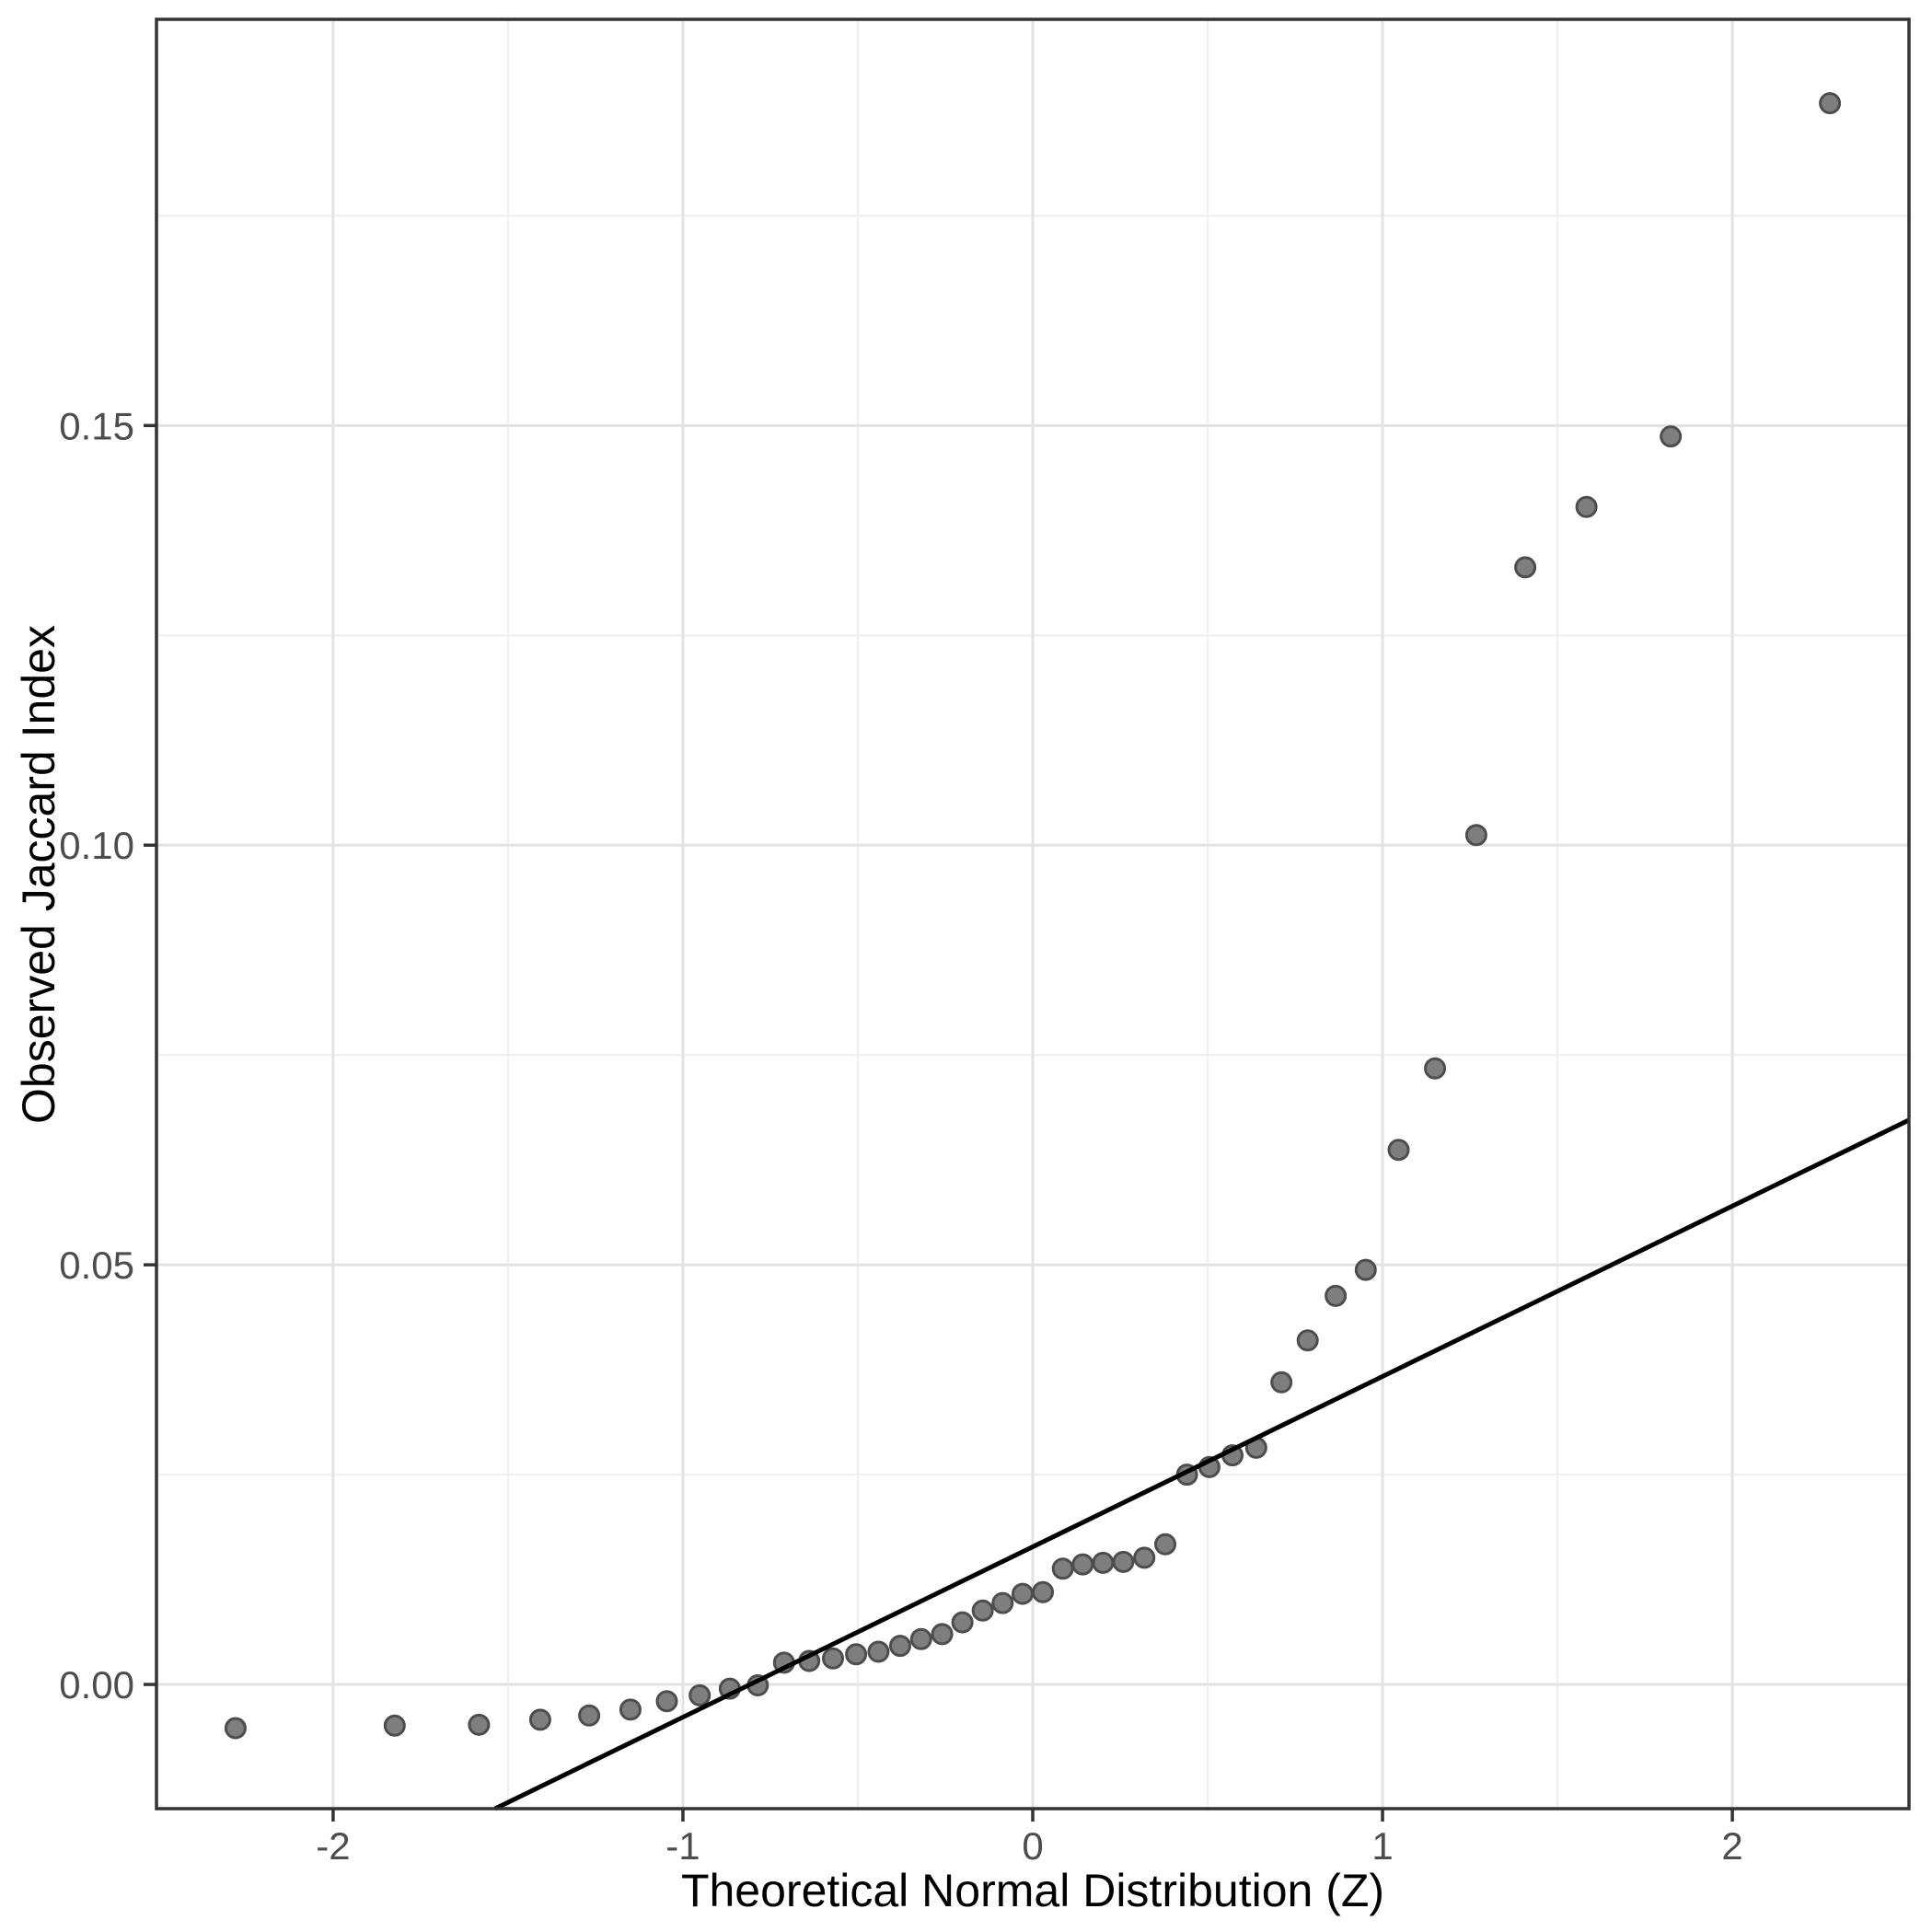 This screenshot has width=1932, height=1932. Describe the element at coordinates (96, 1266) in the screenshot. I see `y-tick-label: 0.05` at that location.